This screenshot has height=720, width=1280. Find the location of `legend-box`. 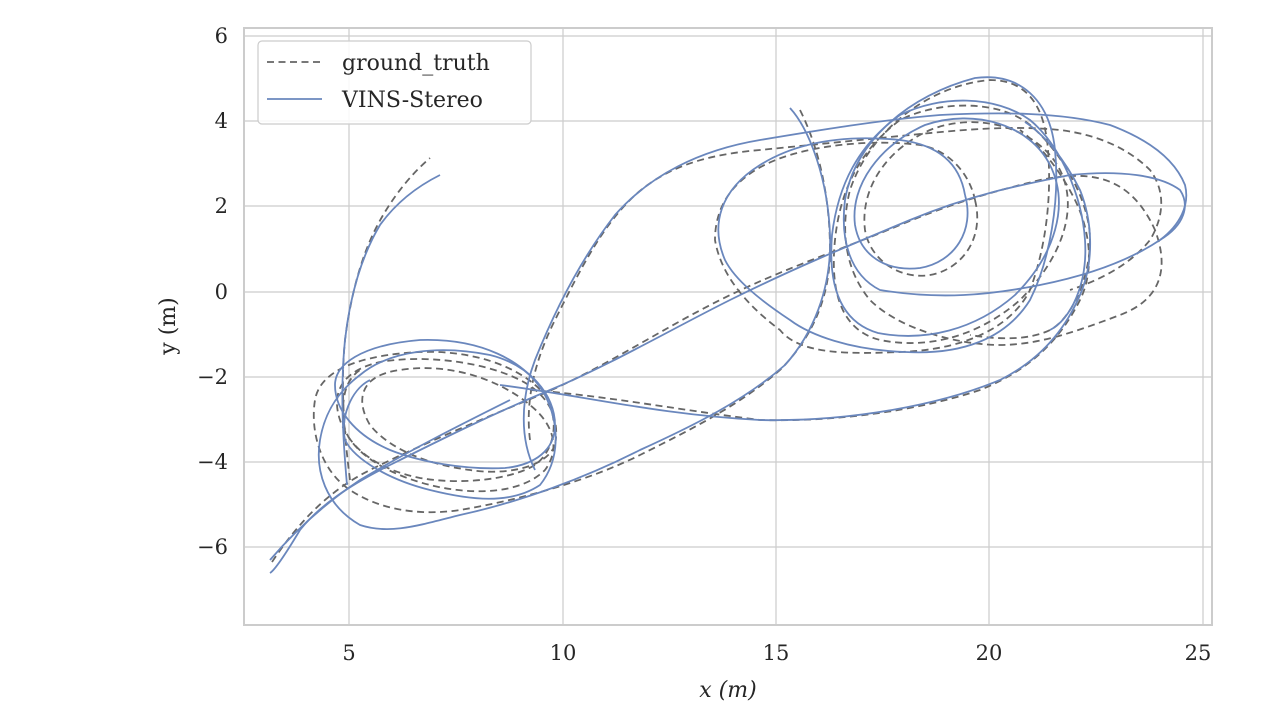

legend-box is located at coordinates (394, 82).